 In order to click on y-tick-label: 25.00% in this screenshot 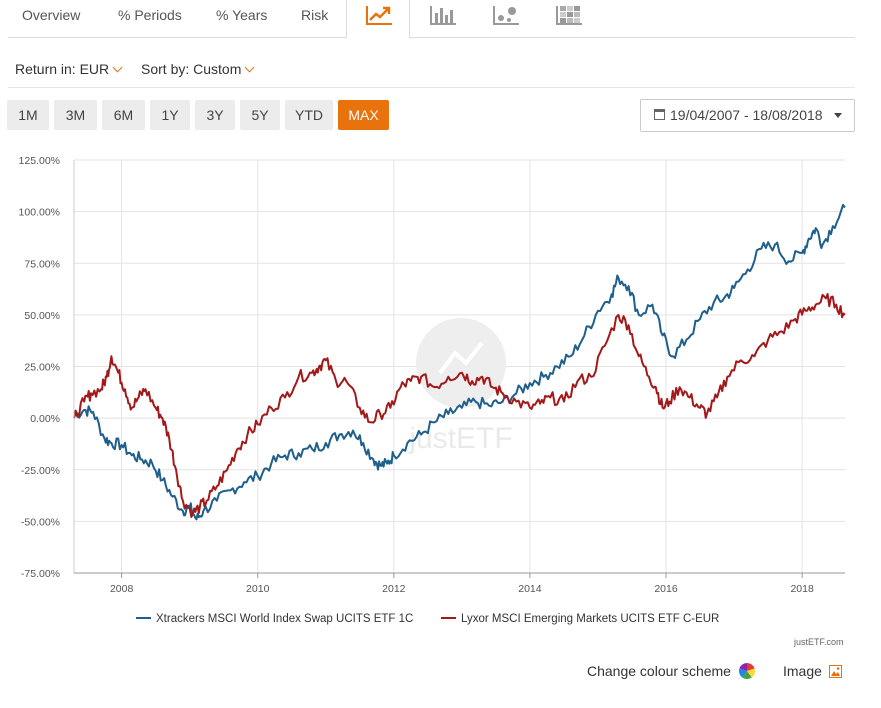, I will do `click(42, 368)`.